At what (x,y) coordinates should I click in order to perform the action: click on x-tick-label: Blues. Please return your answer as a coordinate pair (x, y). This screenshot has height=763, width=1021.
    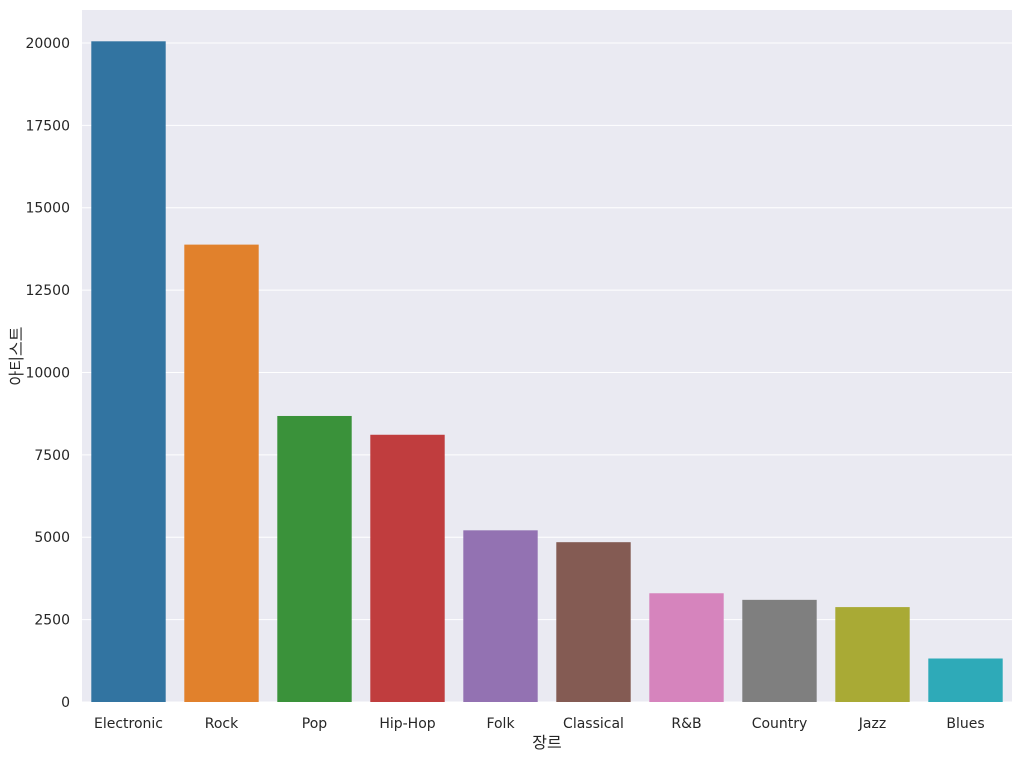
    Looking at the image, I should click on (965, 724).